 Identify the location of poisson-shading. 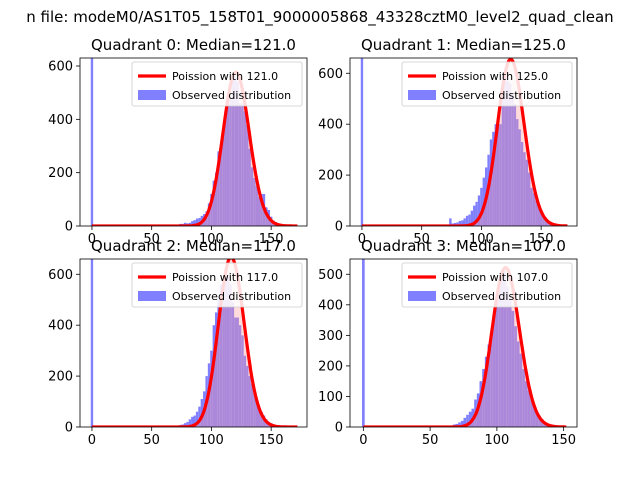
(194, 343).